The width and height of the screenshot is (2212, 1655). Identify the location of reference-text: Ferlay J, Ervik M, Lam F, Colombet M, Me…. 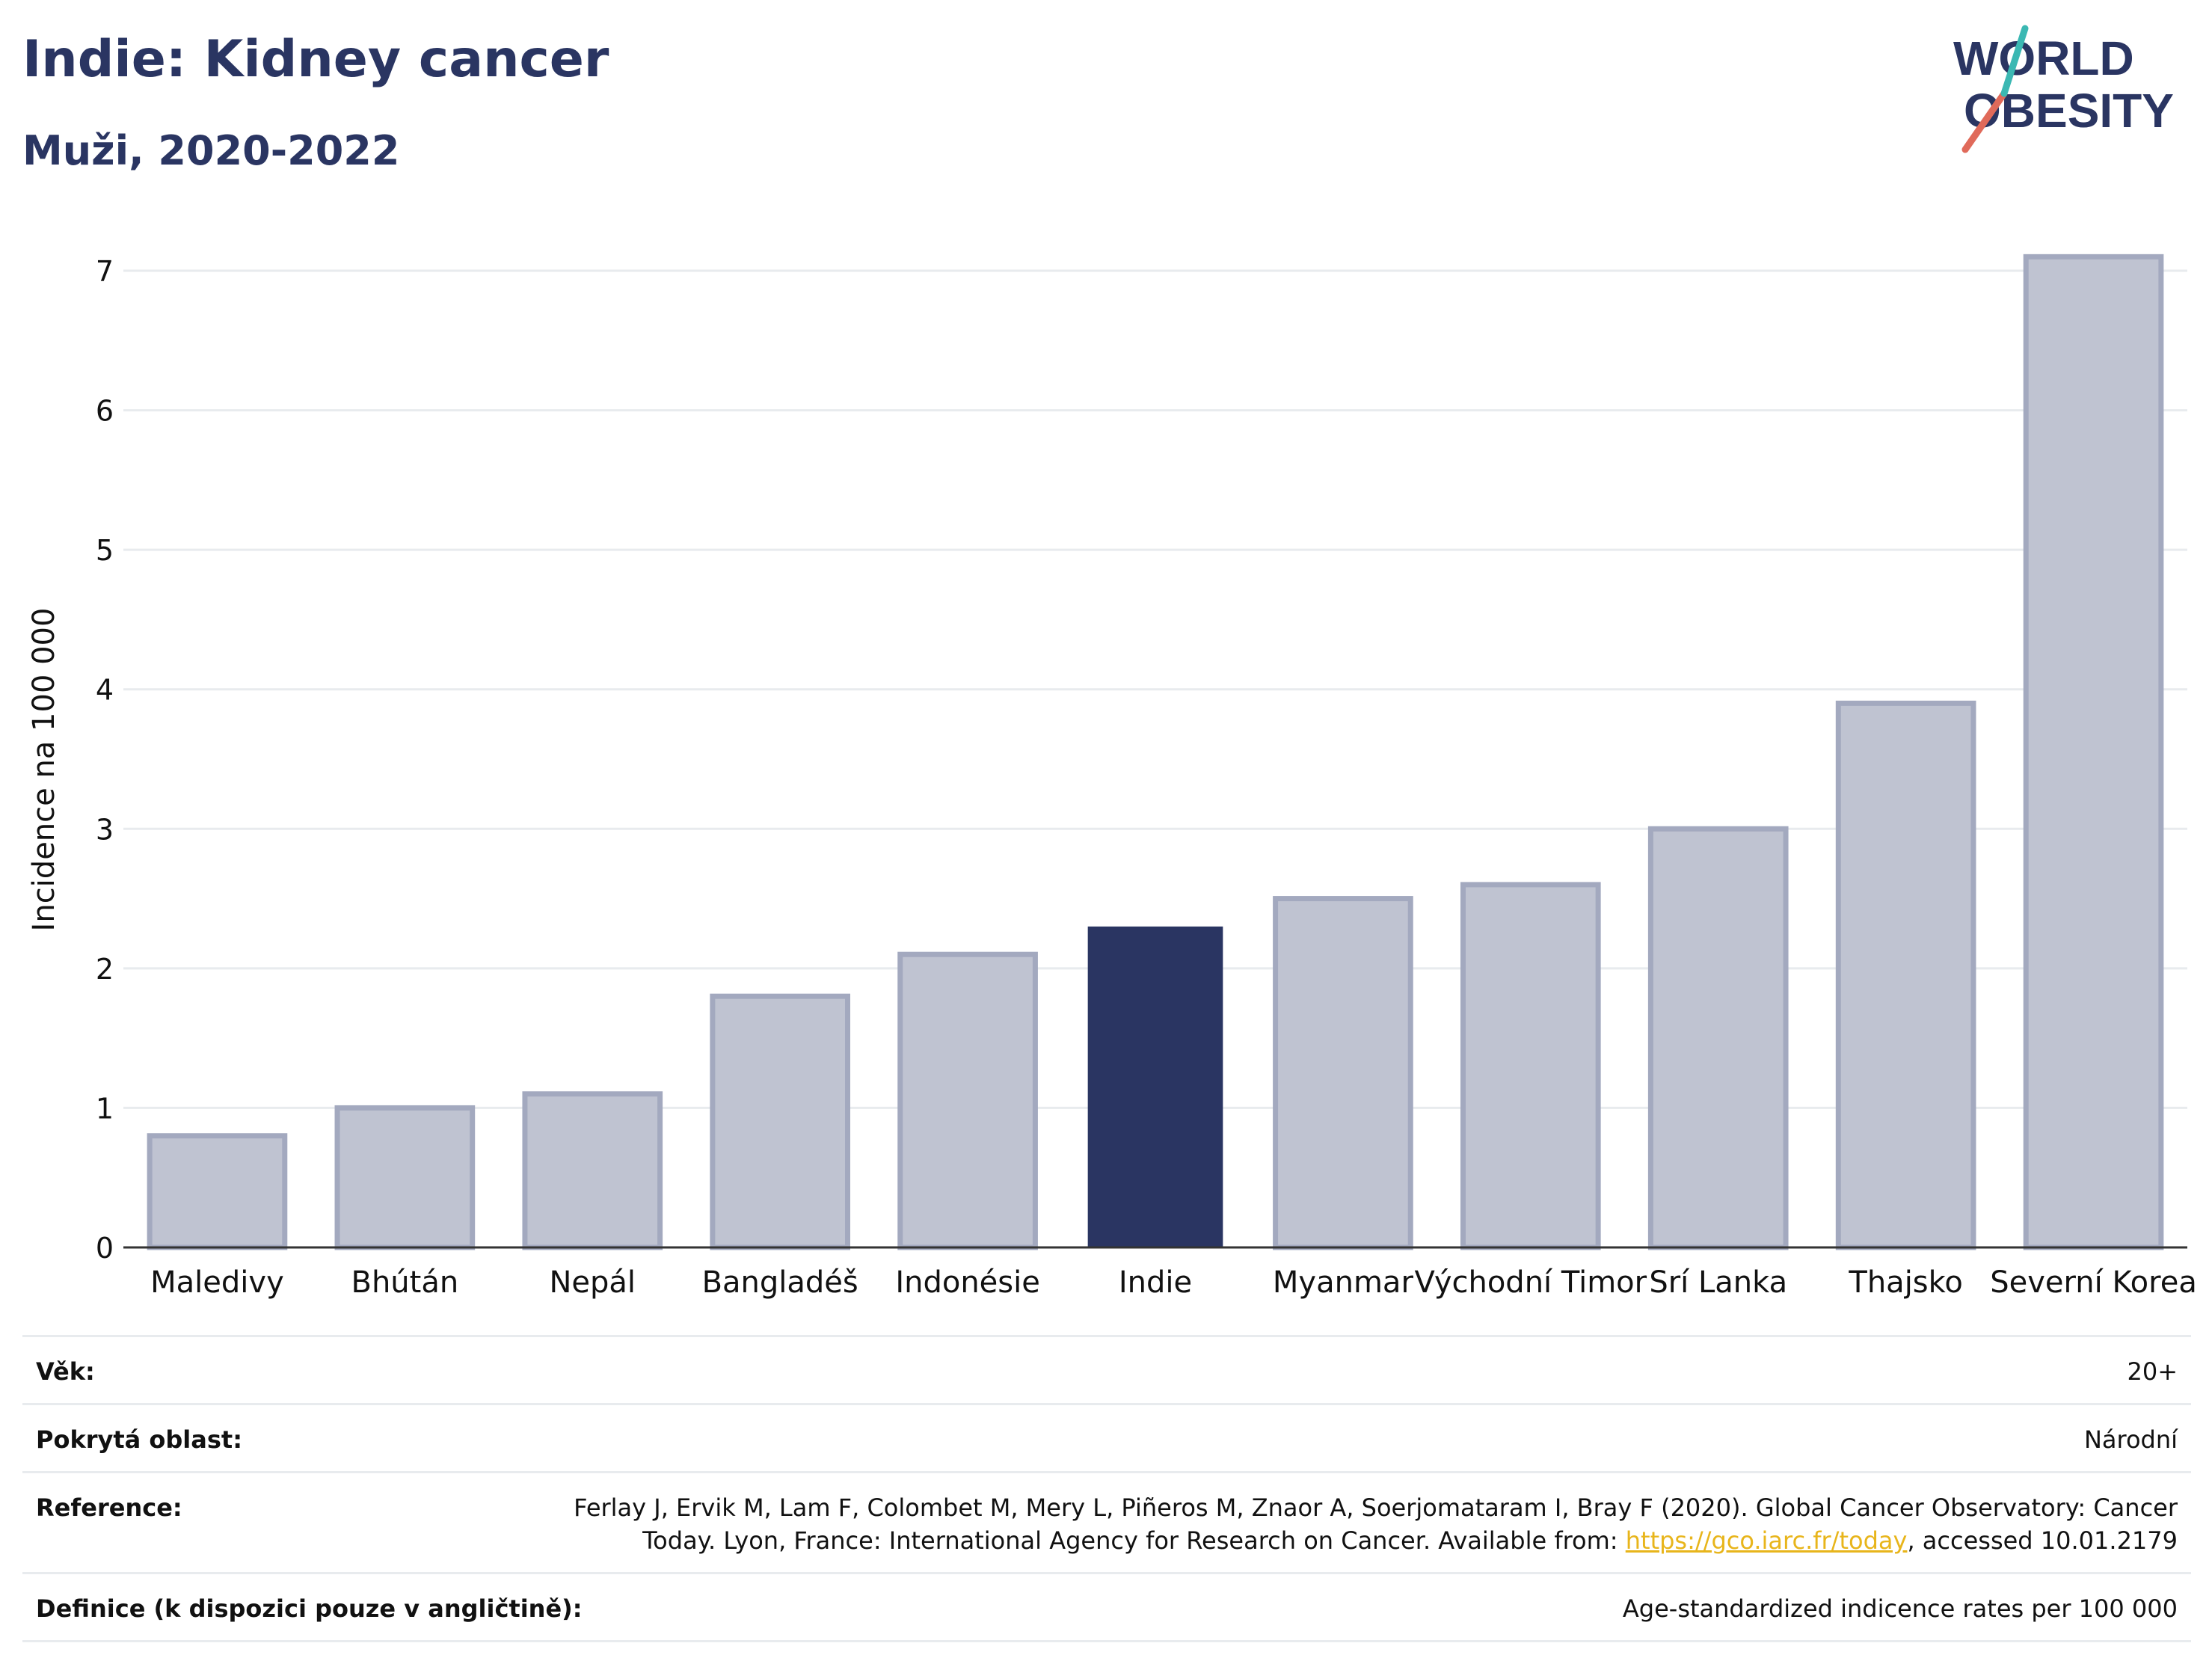
(1376, 1524).